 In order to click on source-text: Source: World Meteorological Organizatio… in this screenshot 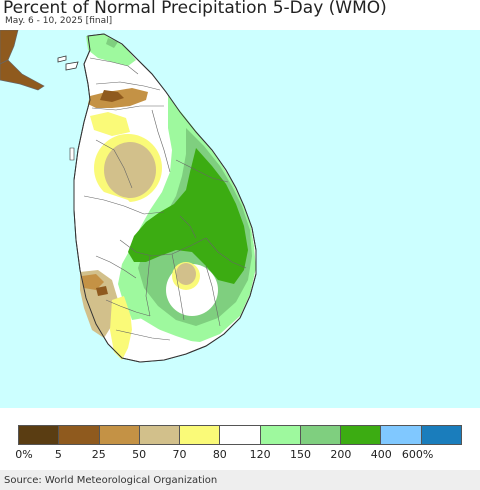, I will do `click(111, 480)`.